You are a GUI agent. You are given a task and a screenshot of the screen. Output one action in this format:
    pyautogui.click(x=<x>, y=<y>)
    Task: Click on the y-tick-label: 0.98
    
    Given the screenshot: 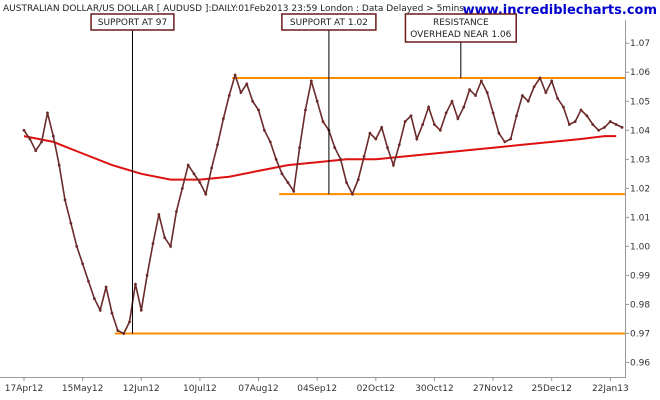 What is the action you would take?
    pyautogui.click(x=640, y=305)
    